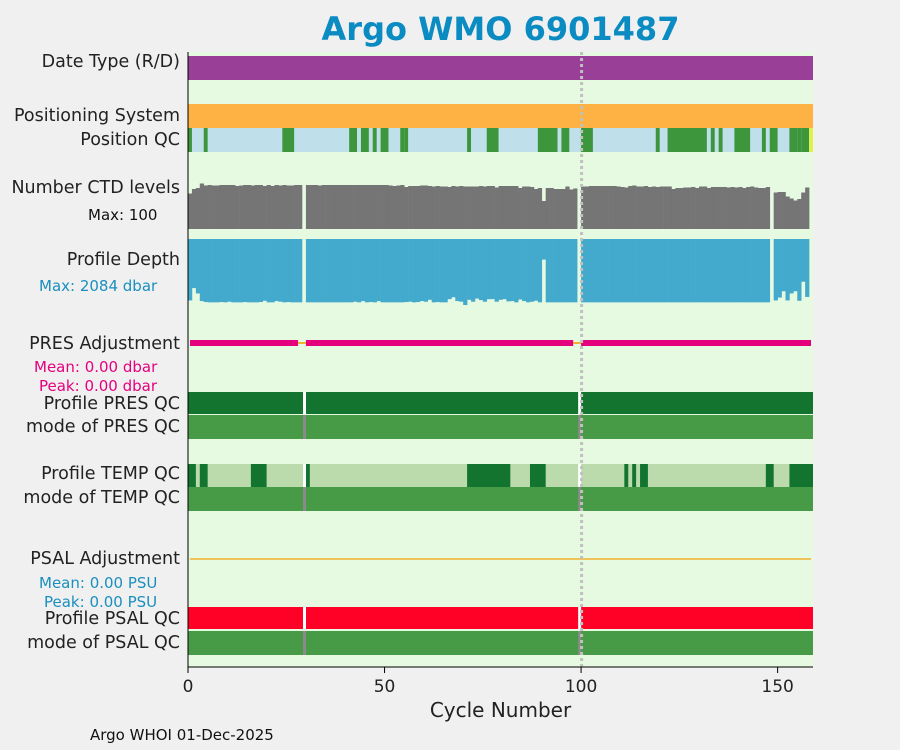  What do you see at coordinates (98, 583) in the screenshot?
I see `psal-mean-text: Mean: 0.00 PSU` at bounding box center [98, 583].